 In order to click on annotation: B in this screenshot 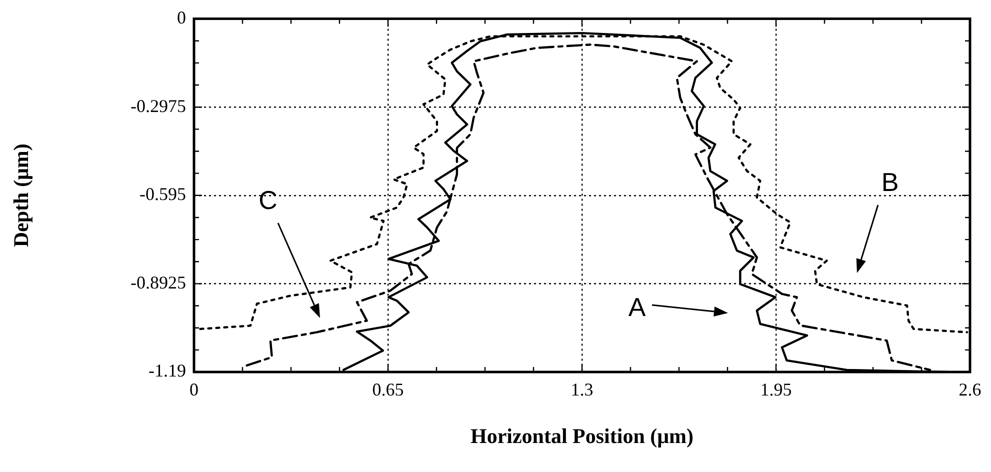, I will do `click(890, 182)`.